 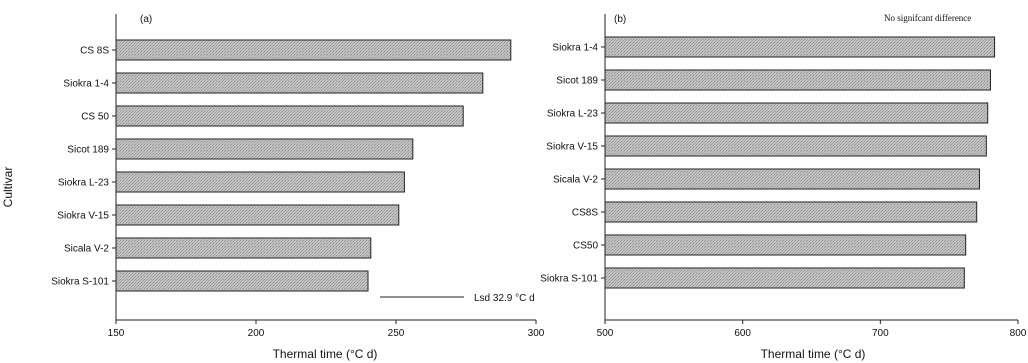 What do you see at coordinates (95, 117) in the screenshot?
I see `category-label: CS 50` at bounding box center [95, 117].